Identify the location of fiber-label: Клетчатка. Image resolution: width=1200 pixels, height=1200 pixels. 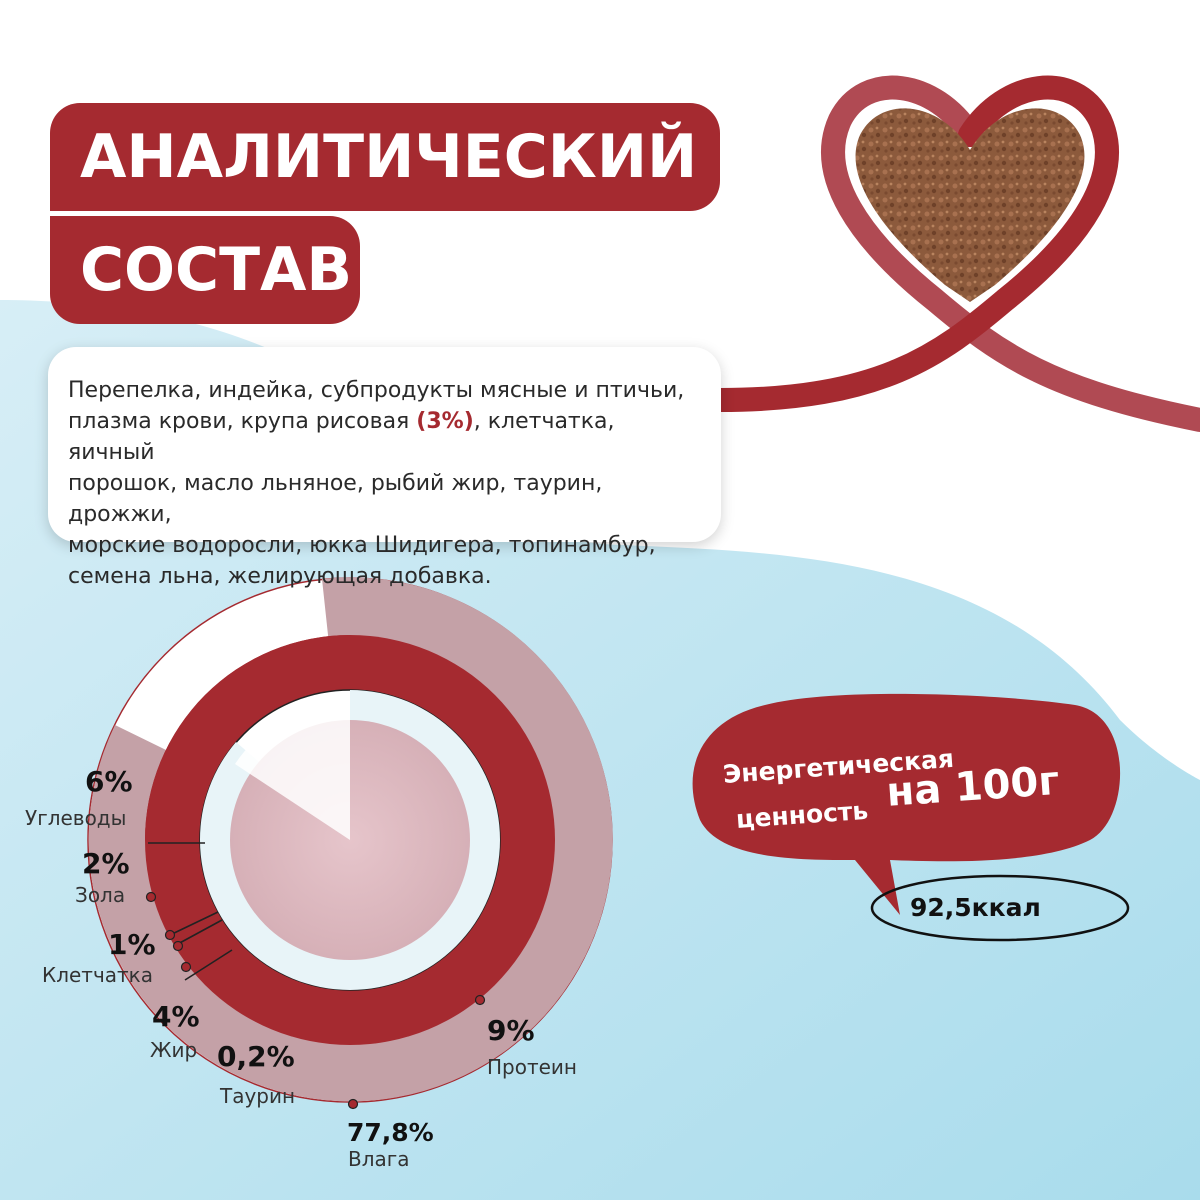
(97, 975).